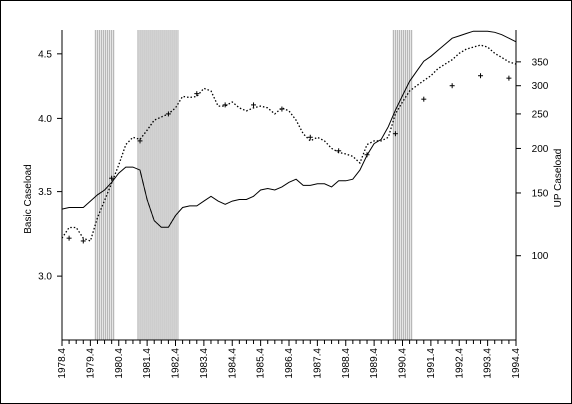 This screenshot has width=572, height=404. Describe the element at coordinates (45, 192) in the screenshot. I see `left-tick-label: 3.5` at that location.